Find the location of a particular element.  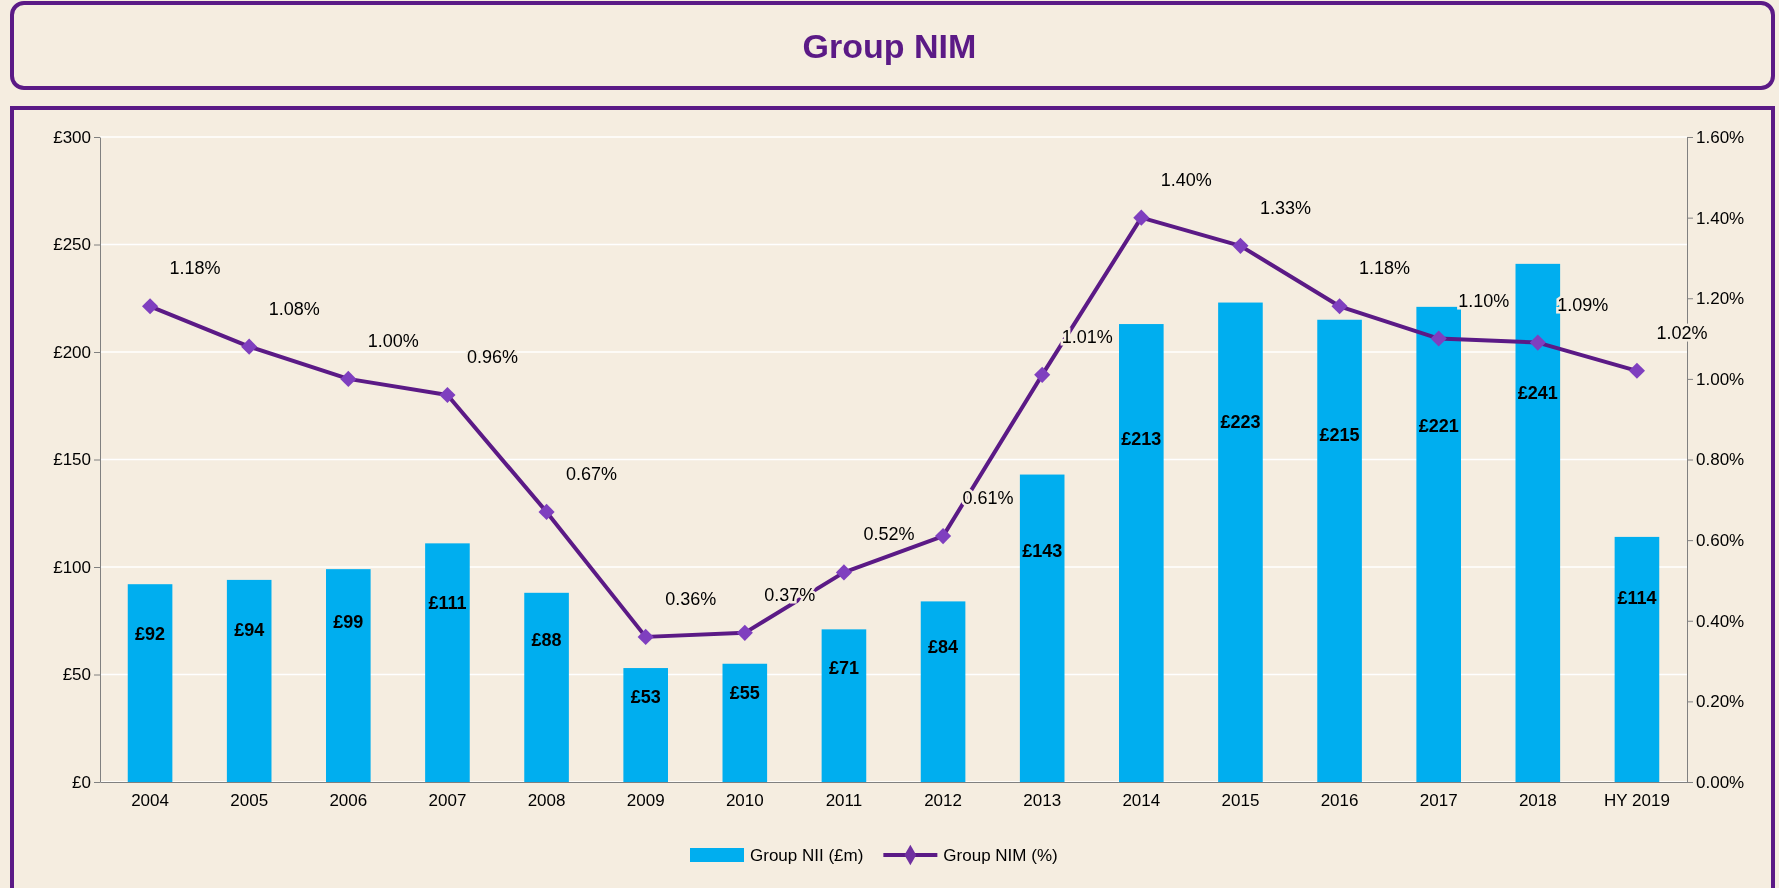

data-label: £71 is located at coordinates (843, 667).